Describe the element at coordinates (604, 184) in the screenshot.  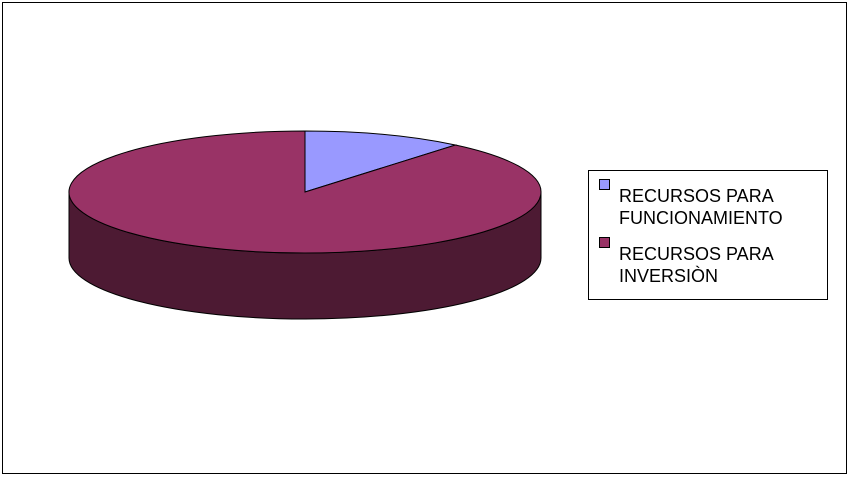
I see `legend-swatch-funcionamiento` at that location.